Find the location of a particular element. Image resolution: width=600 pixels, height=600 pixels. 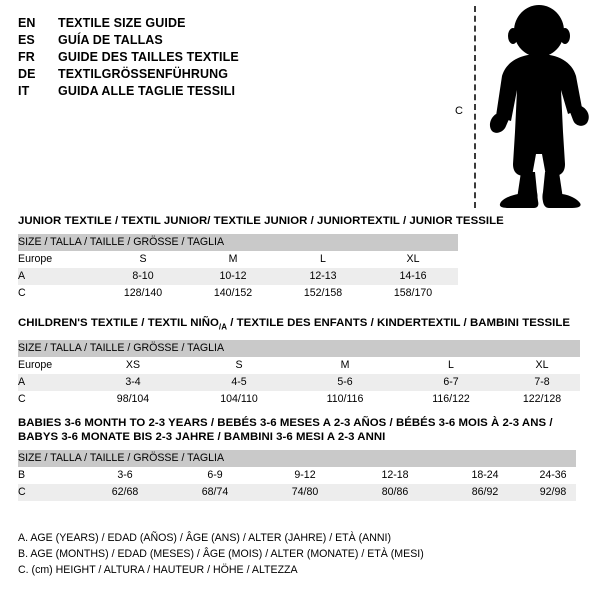

table-row: A 3-4 4-5 5-6 6-7 7-8 is located at coordinates (299, 383).